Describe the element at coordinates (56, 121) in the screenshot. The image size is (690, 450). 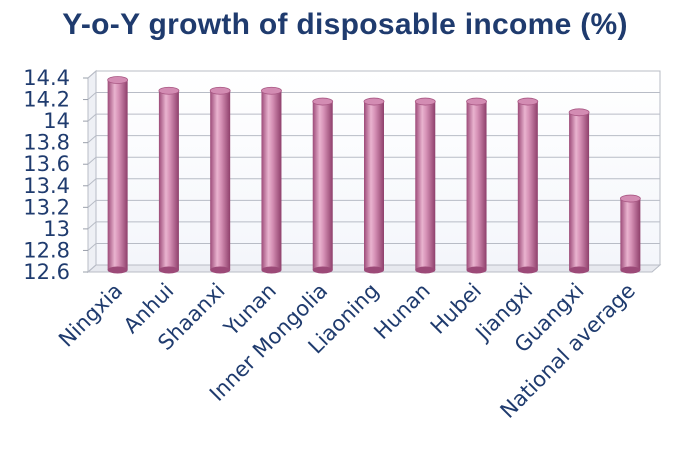
I see `y-tick-label: 14` at that location.